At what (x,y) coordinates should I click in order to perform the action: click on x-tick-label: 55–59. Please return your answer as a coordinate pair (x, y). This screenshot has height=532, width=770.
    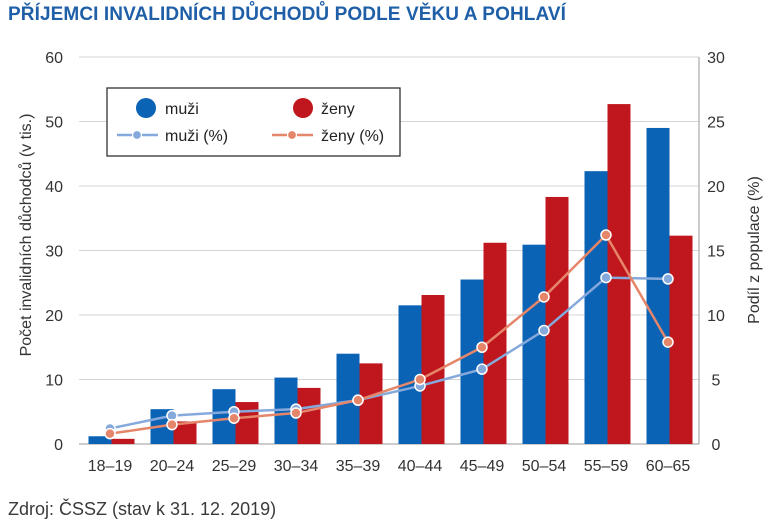
    Looking at the image, I should click on (606, 466).